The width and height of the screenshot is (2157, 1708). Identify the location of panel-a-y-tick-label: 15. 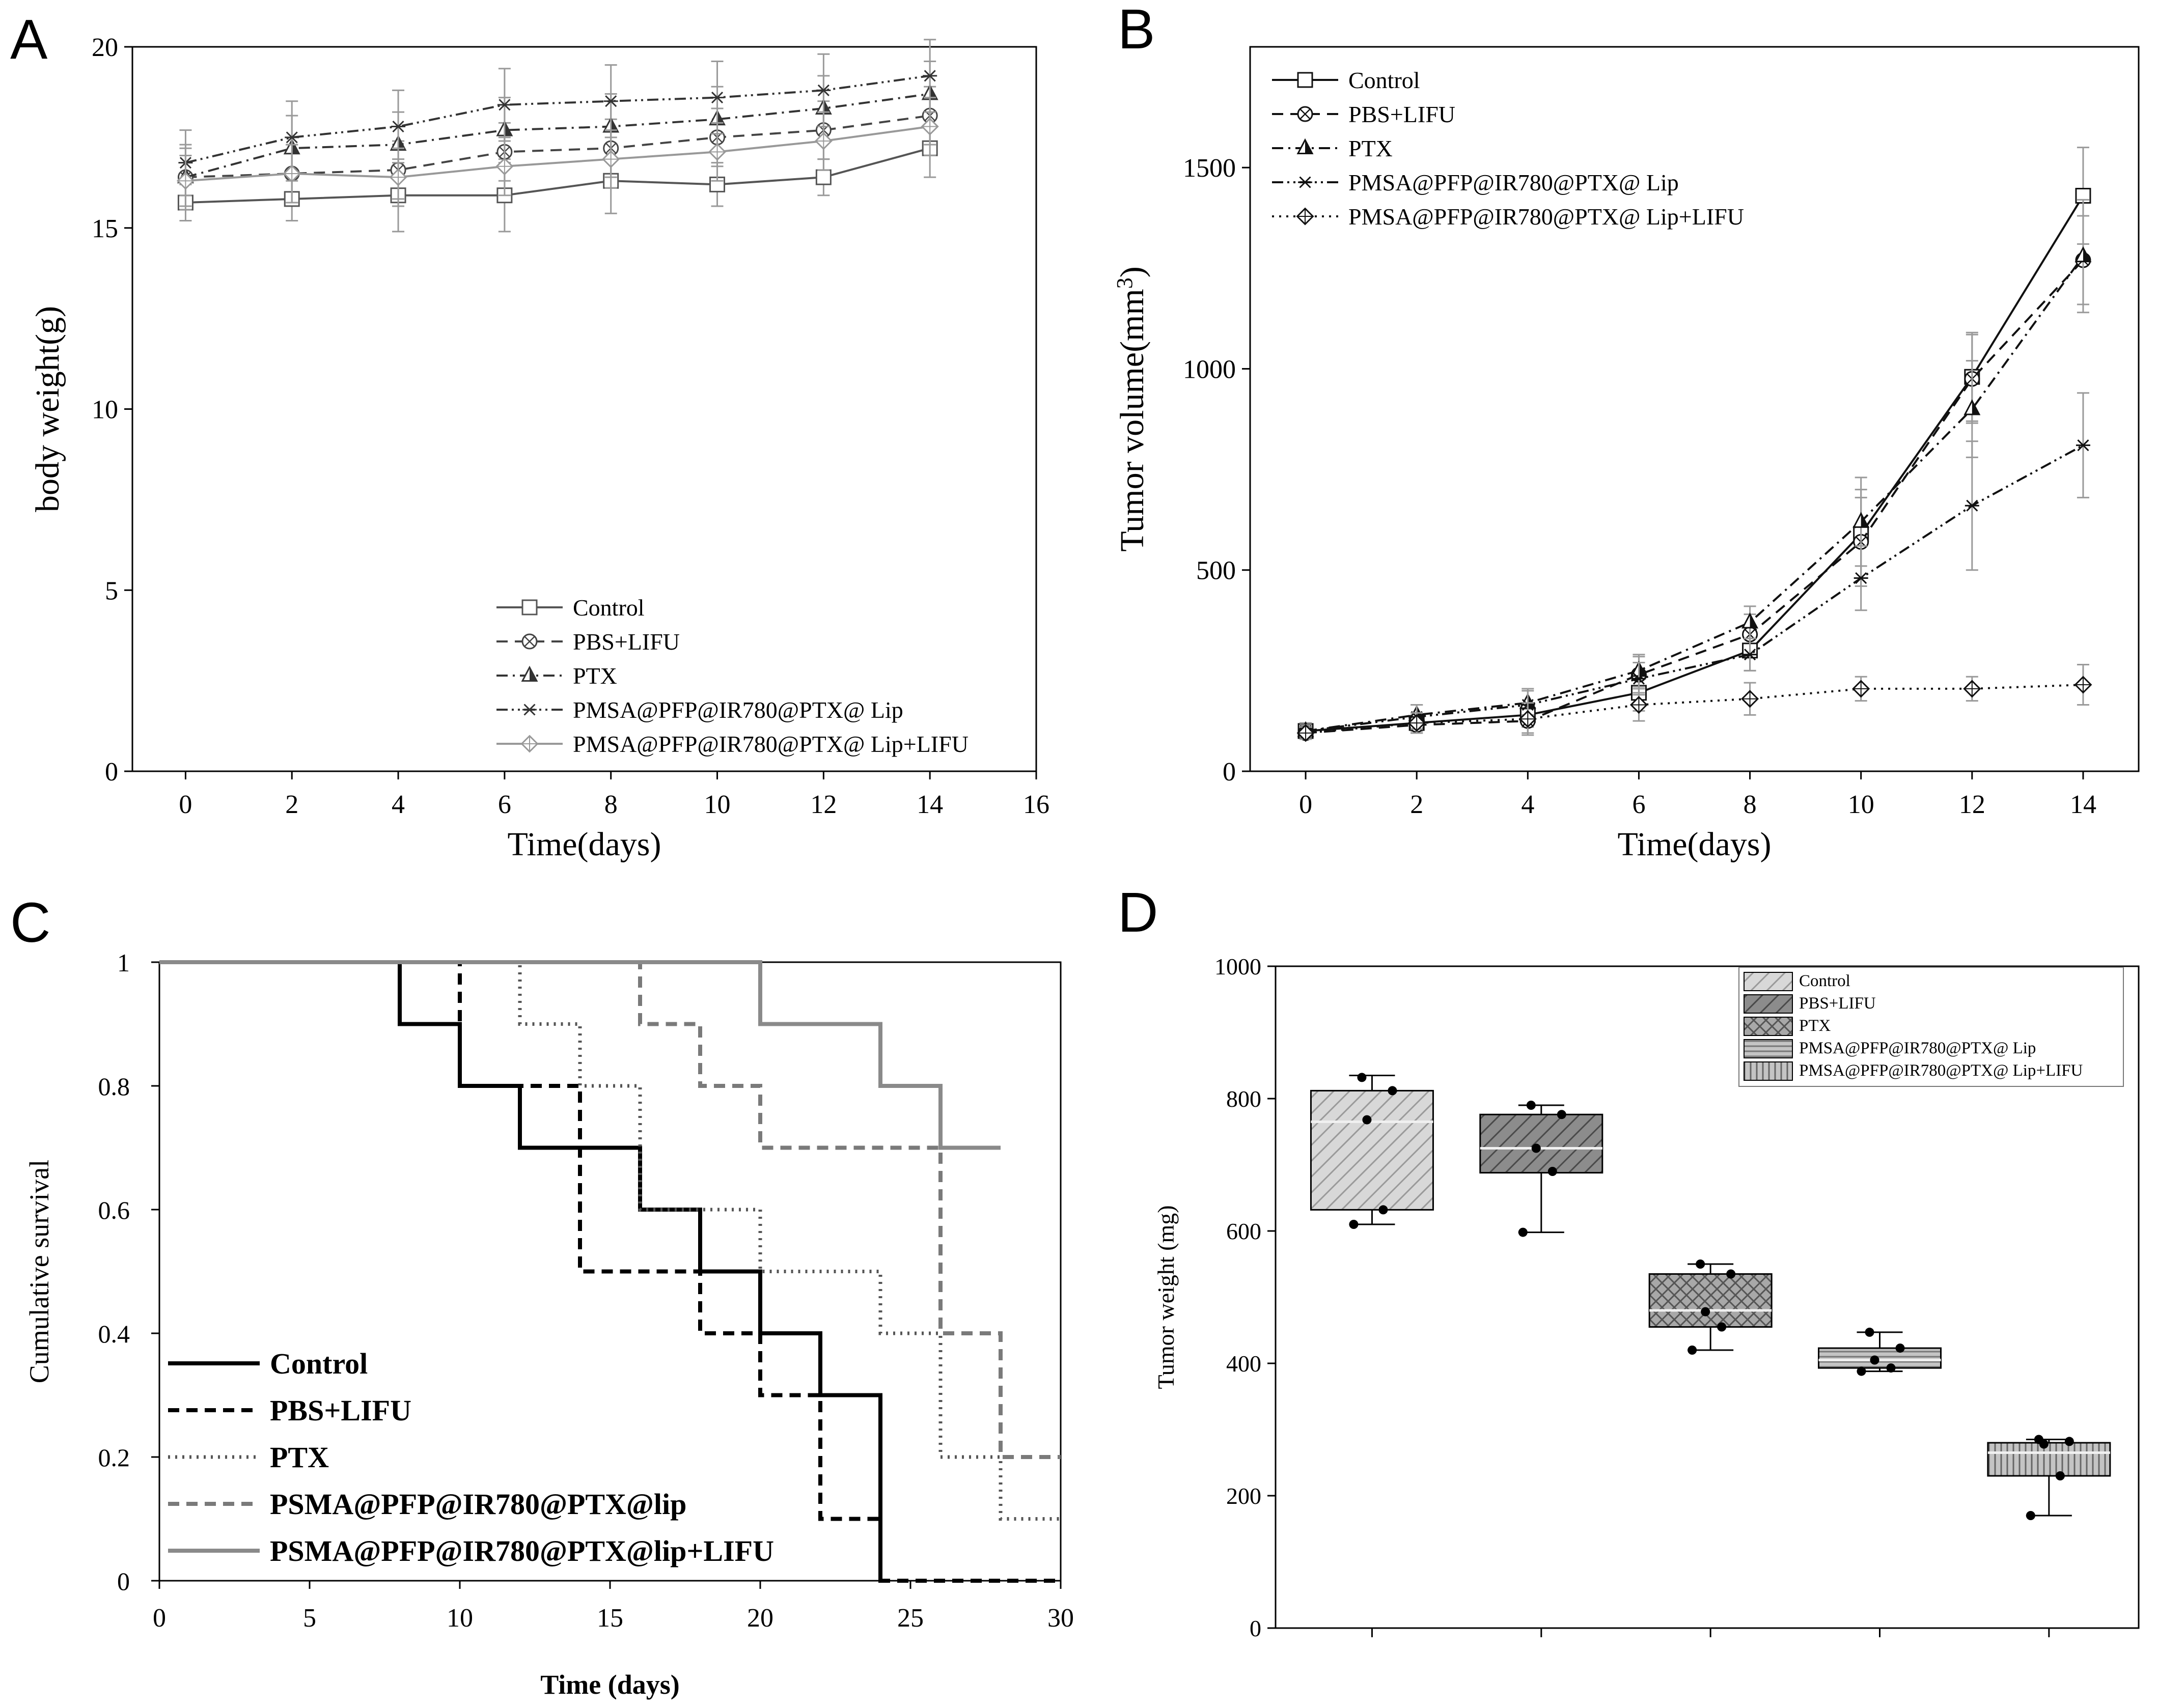
(105, 228).